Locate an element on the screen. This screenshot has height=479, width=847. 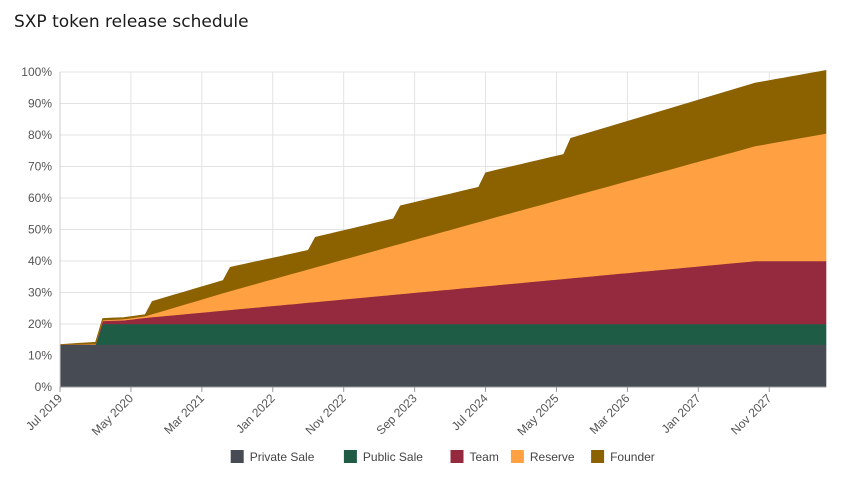
y-tick-label: 0% is located at coordinates (44, 387).